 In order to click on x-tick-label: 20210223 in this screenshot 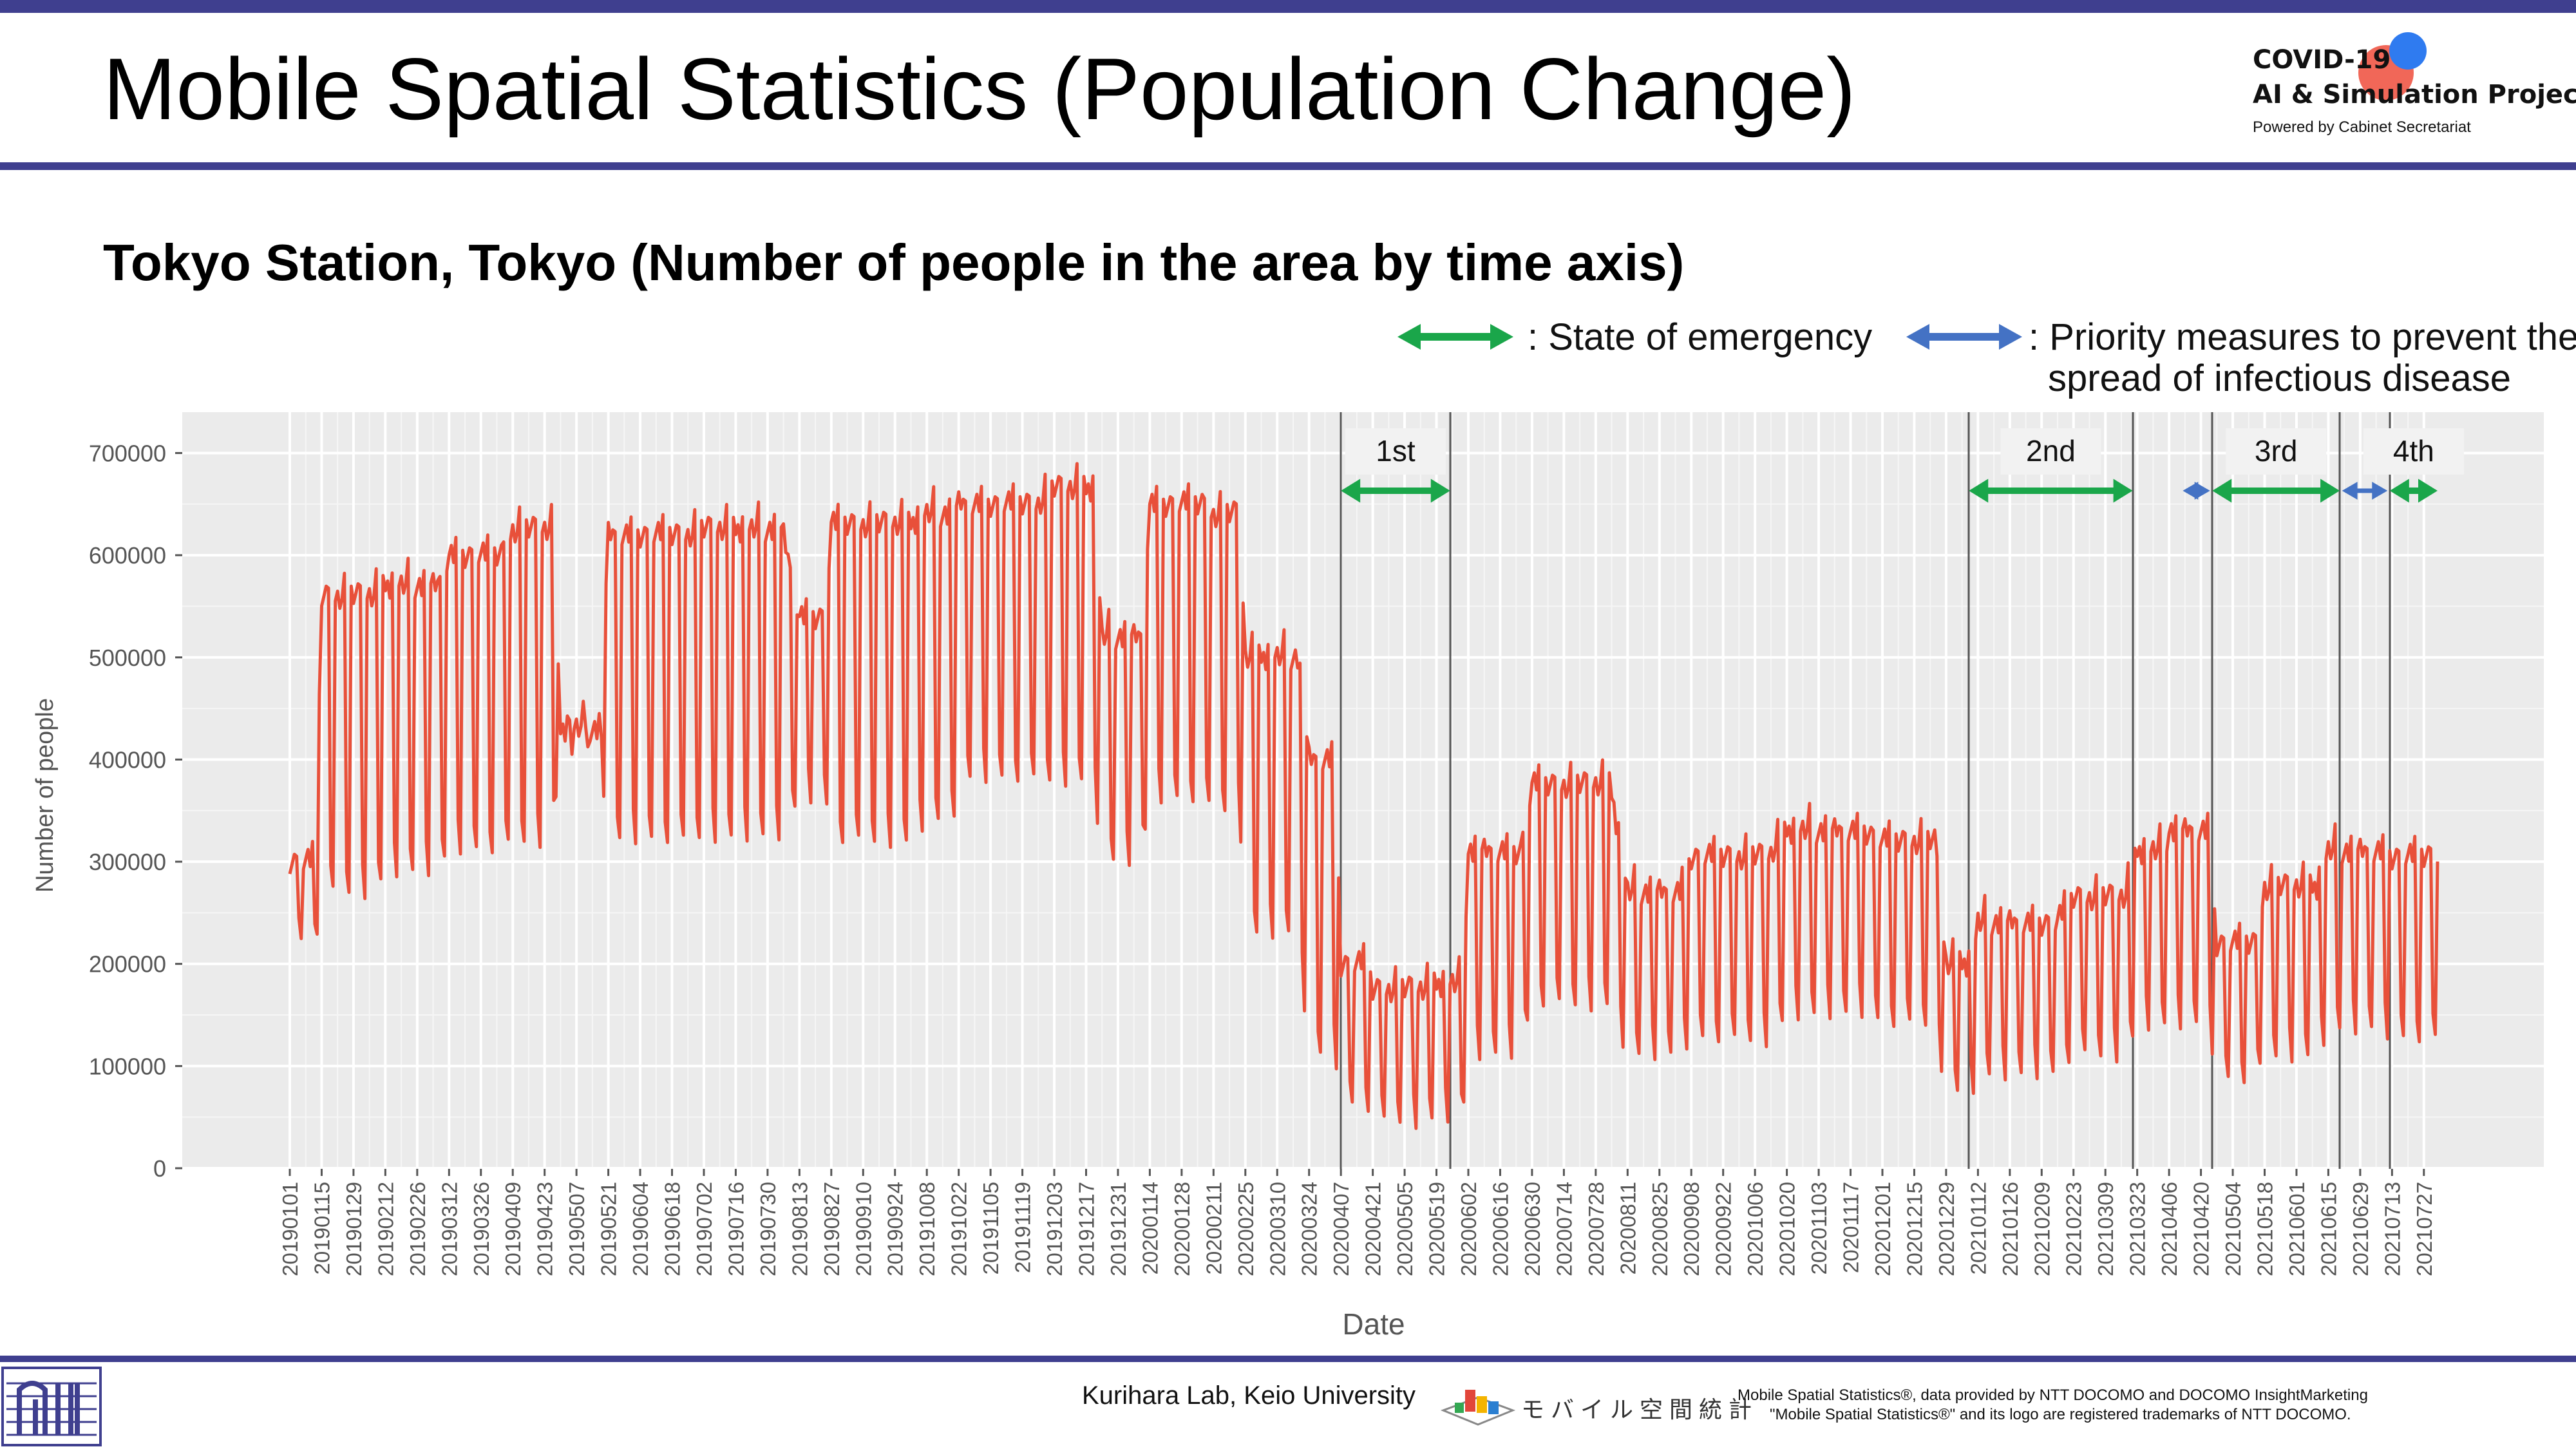, I will do `click(2074, 1229)`.